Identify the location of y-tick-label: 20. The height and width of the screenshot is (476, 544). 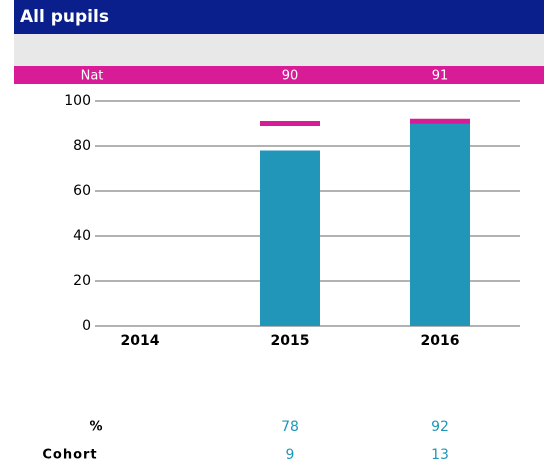
(82, 281).